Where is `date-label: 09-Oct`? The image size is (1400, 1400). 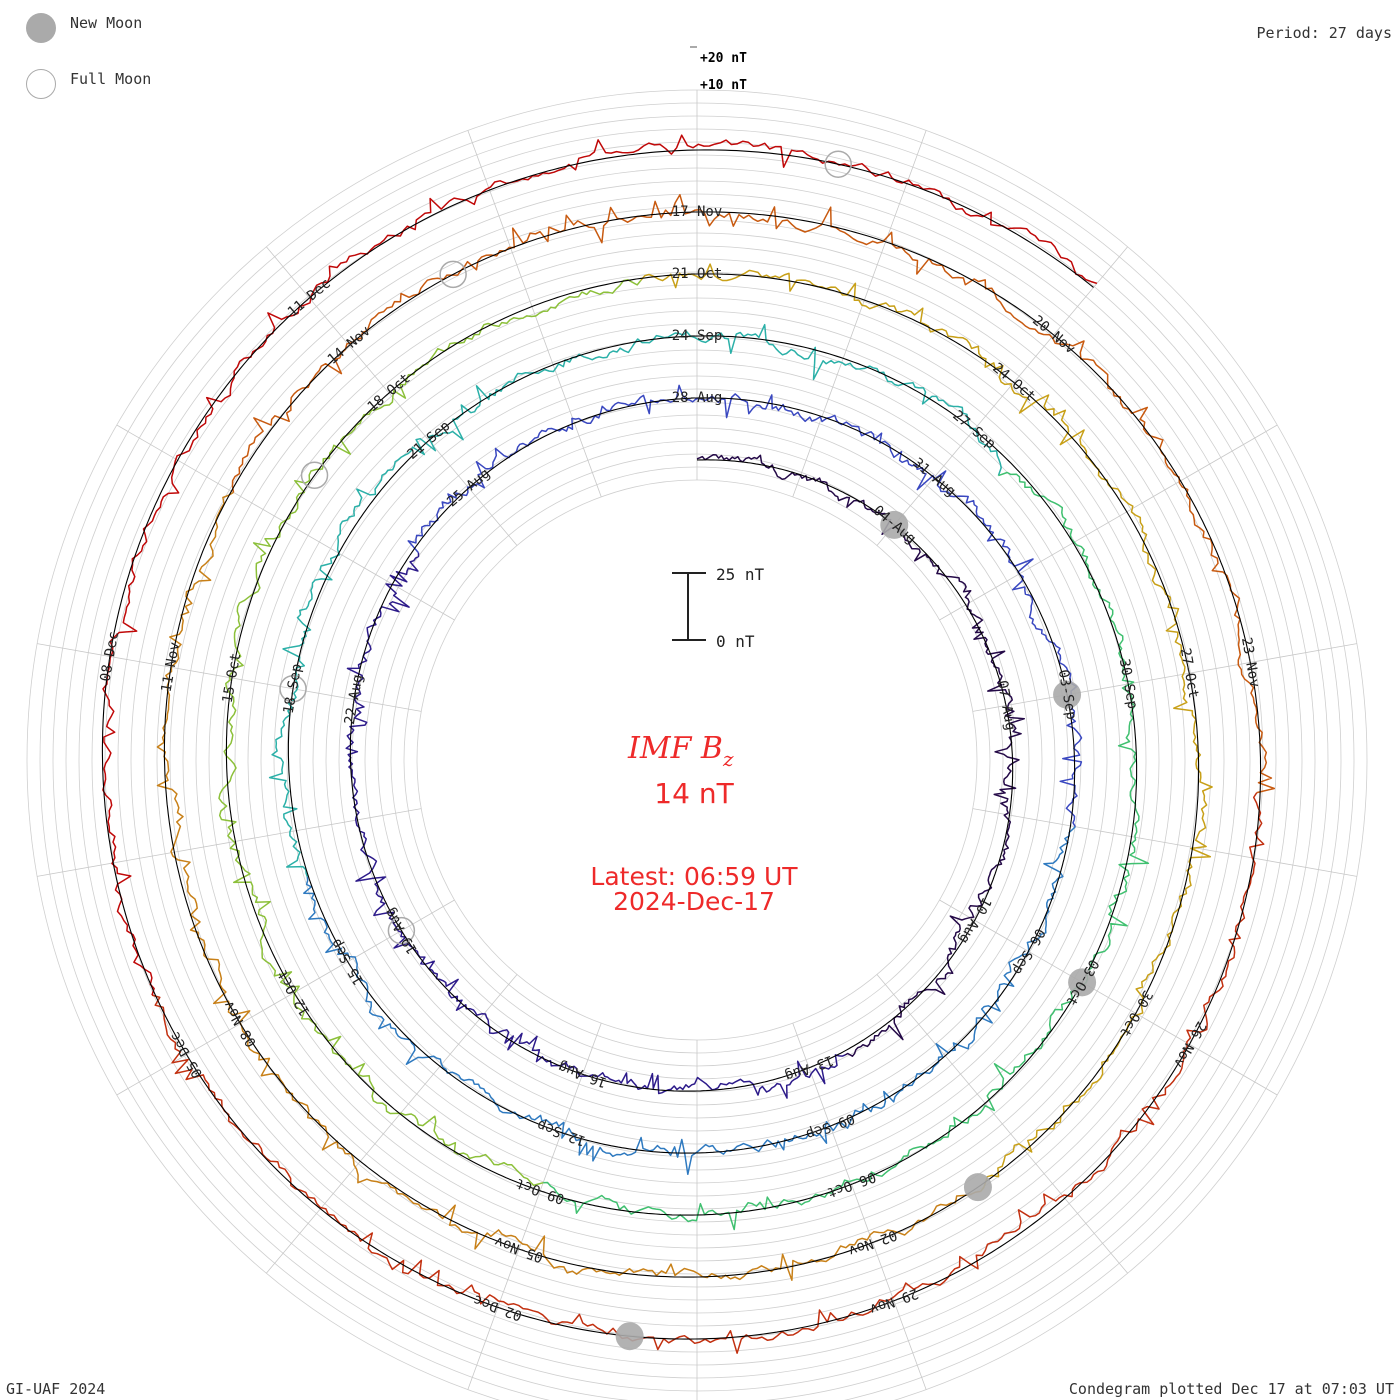
date-label: 09-Oct is located at coordinates (540, 1191).